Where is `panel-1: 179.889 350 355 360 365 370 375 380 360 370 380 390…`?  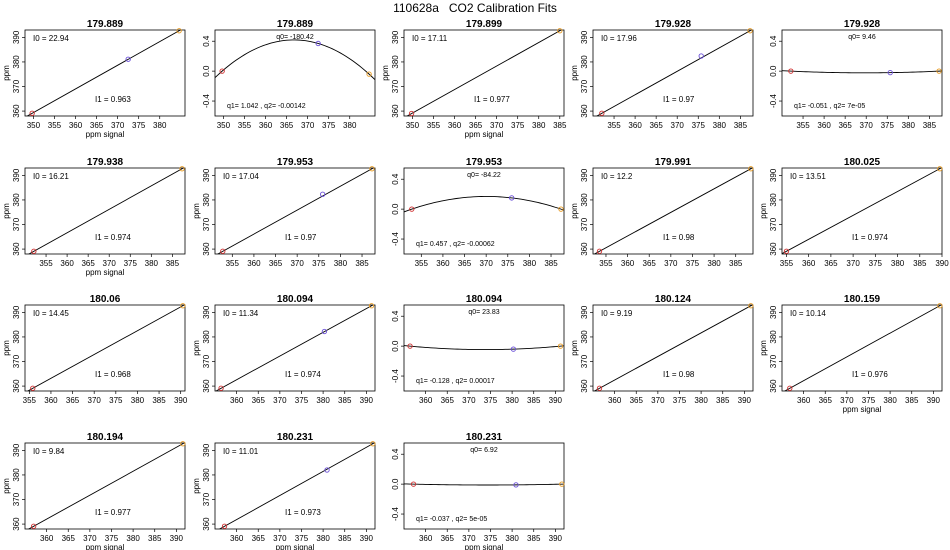 panel-1: 179.889 350 355 360 365 370 375 380 360 370 380 390… is located at coordinates (94, 79).